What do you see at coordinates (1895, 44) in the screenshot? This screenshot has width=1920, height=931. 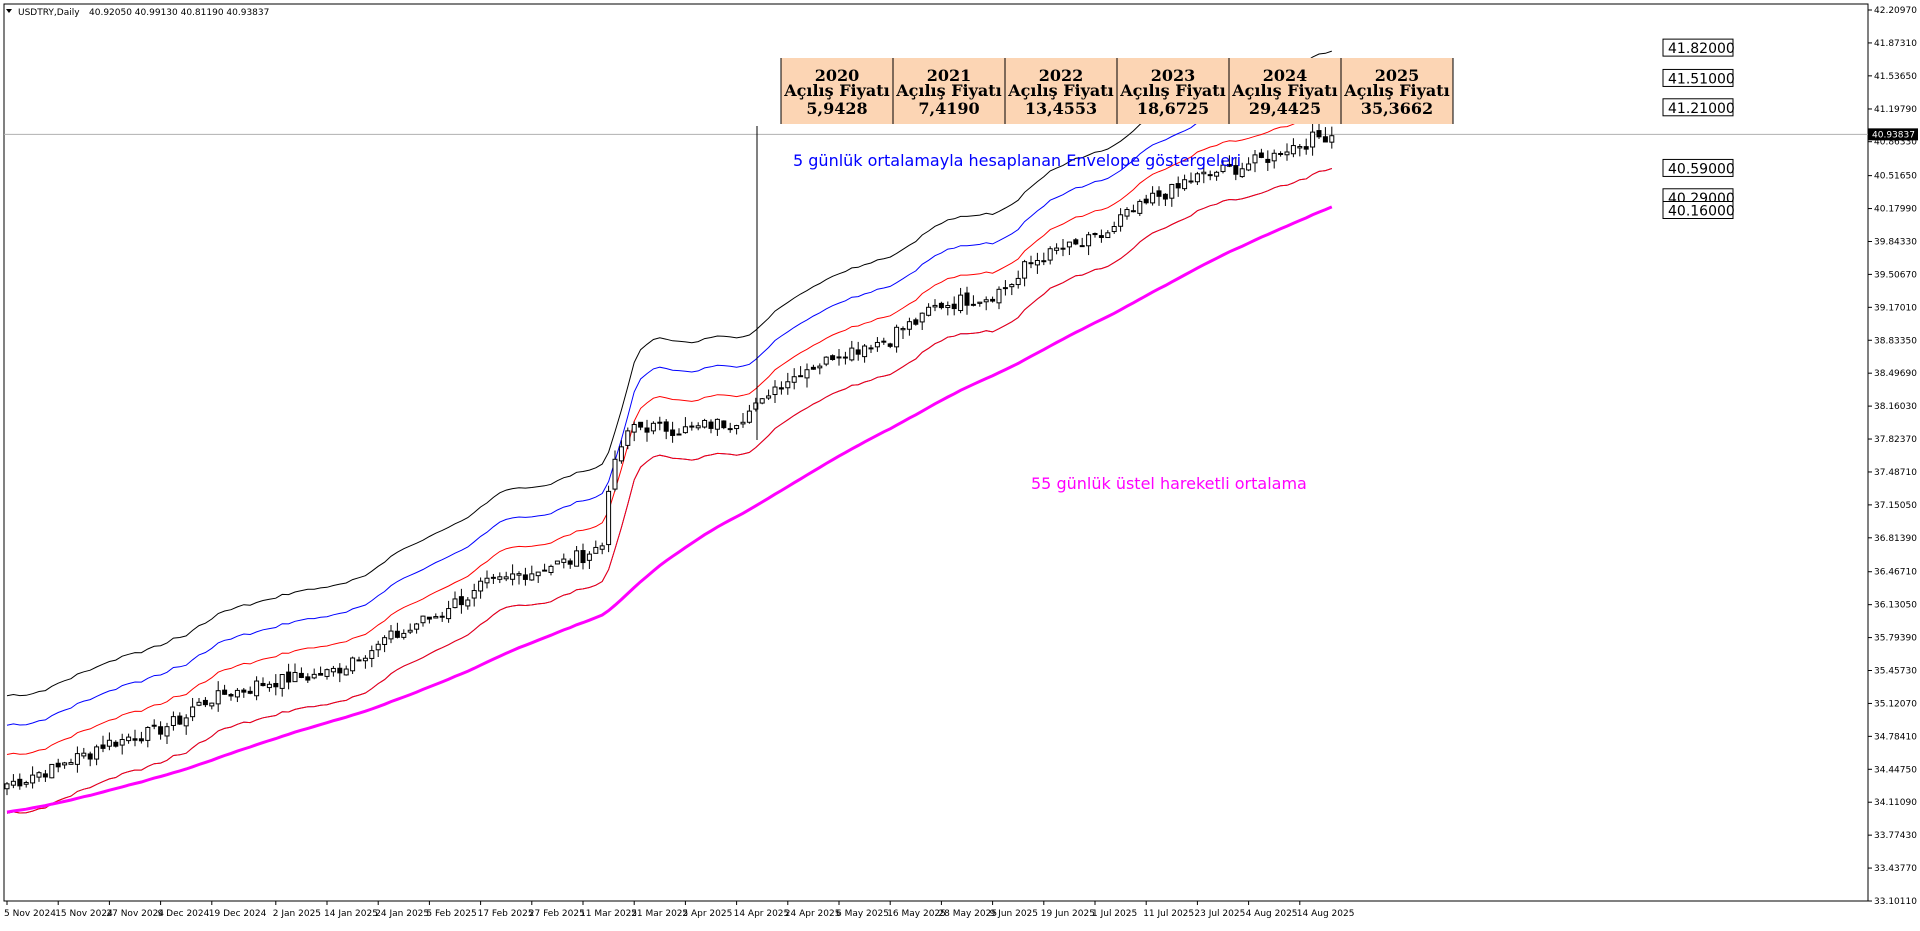 I see `y-tick-label: 41.87310` at bounding box center [1895, 44].